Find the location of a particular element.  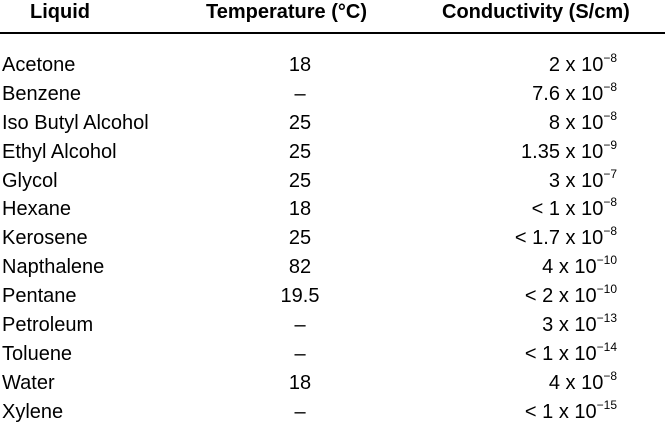

cell-conductivity: 4 x 10⁻⁸ is located at coordinates (583, 384).